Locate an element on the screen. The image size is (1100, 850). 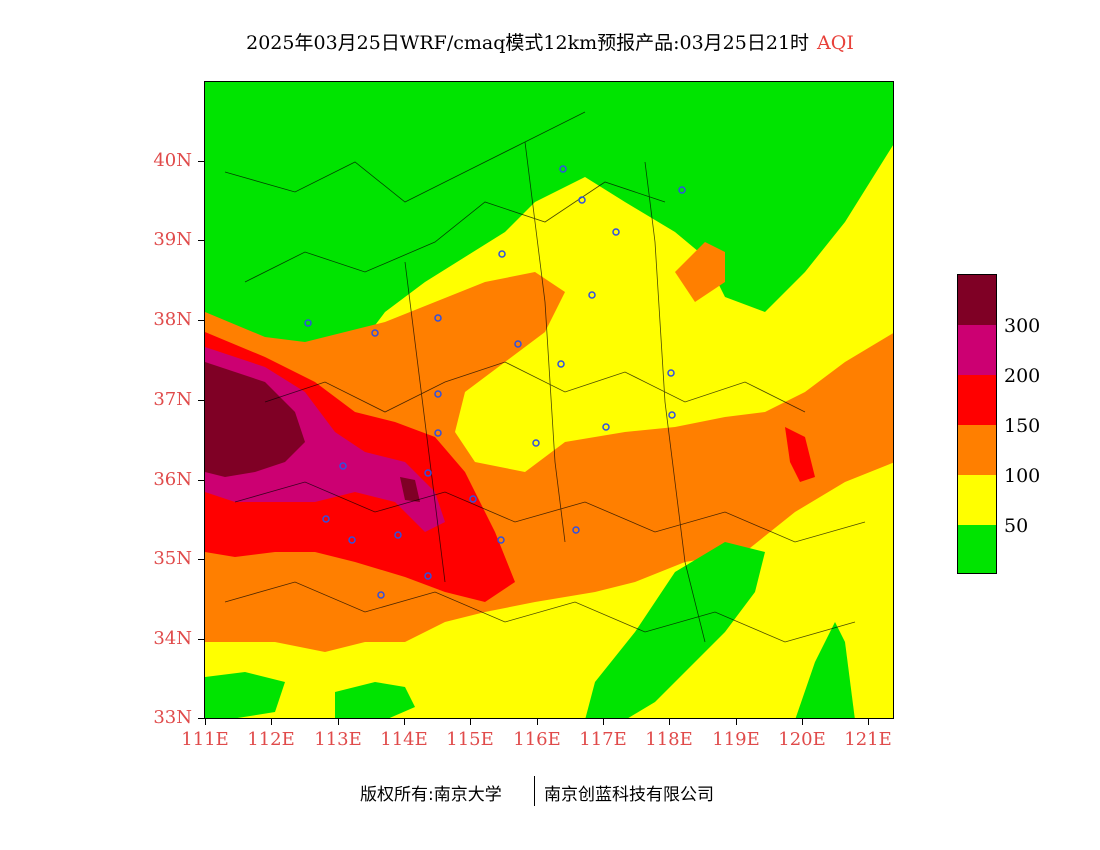
lat-label: 36N is located at coordinates (172, 479).